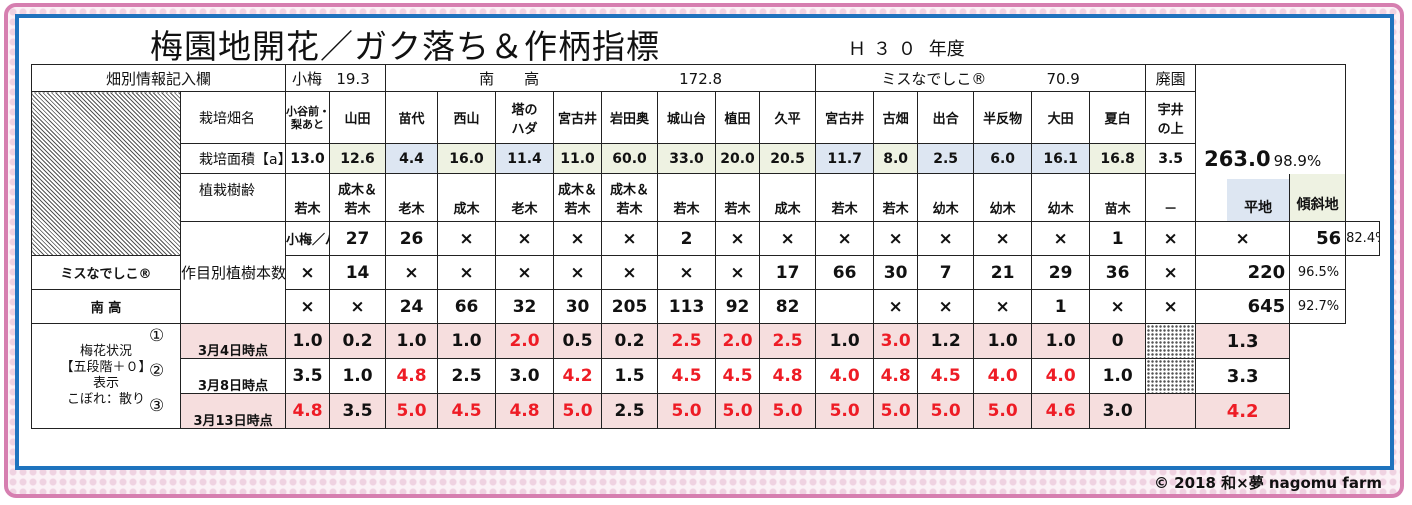 The height and width of the screenshot is (505, 1412). I want to click on flower-value: 4.0, so click(845, 376).